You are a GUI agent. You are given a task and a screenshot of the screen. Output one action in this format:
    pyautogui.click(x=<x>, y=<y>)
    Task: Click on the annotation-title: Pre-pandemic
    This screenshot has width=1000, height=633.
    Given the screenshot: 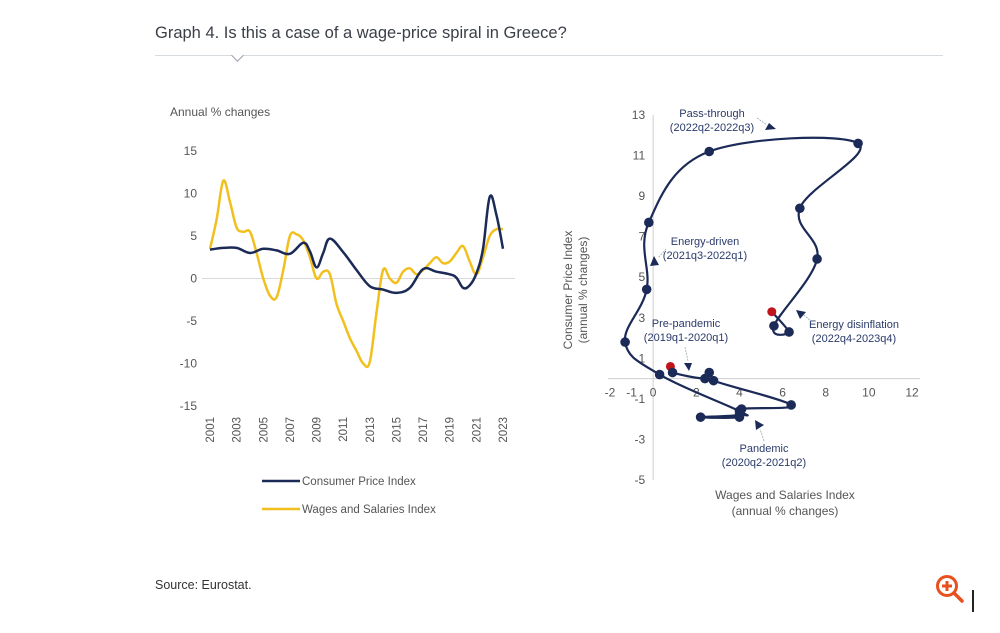 What is the action you would take?
    pyautogui.click(x=686, y=324)
    